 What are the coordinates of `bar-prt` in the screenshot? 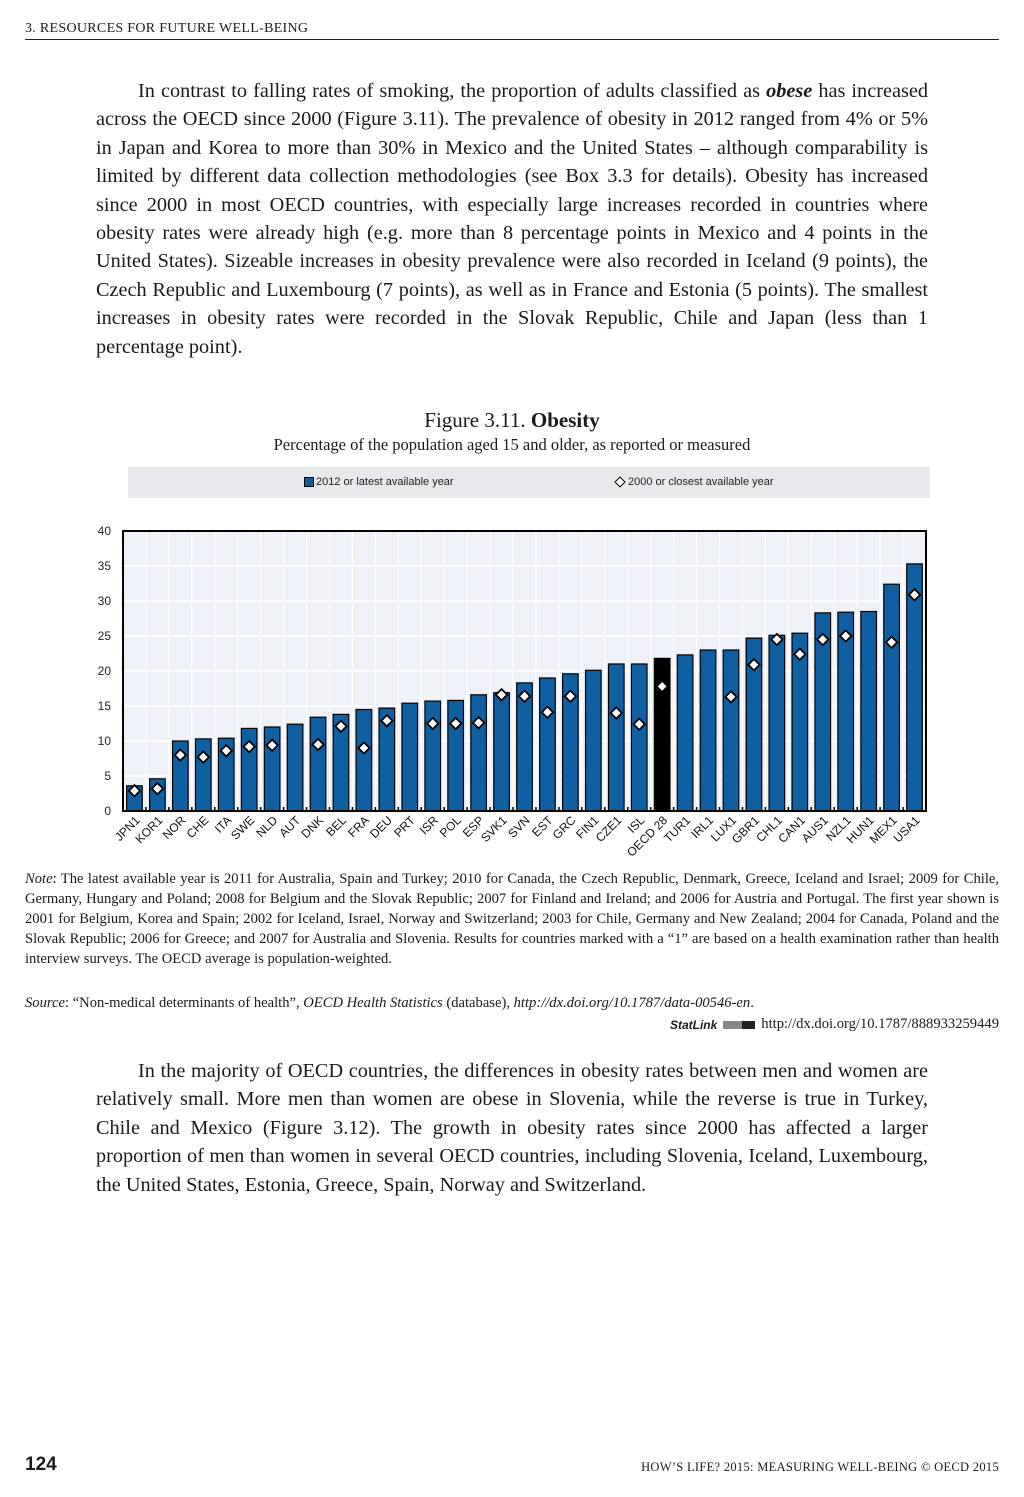 It's located at (410, 757).